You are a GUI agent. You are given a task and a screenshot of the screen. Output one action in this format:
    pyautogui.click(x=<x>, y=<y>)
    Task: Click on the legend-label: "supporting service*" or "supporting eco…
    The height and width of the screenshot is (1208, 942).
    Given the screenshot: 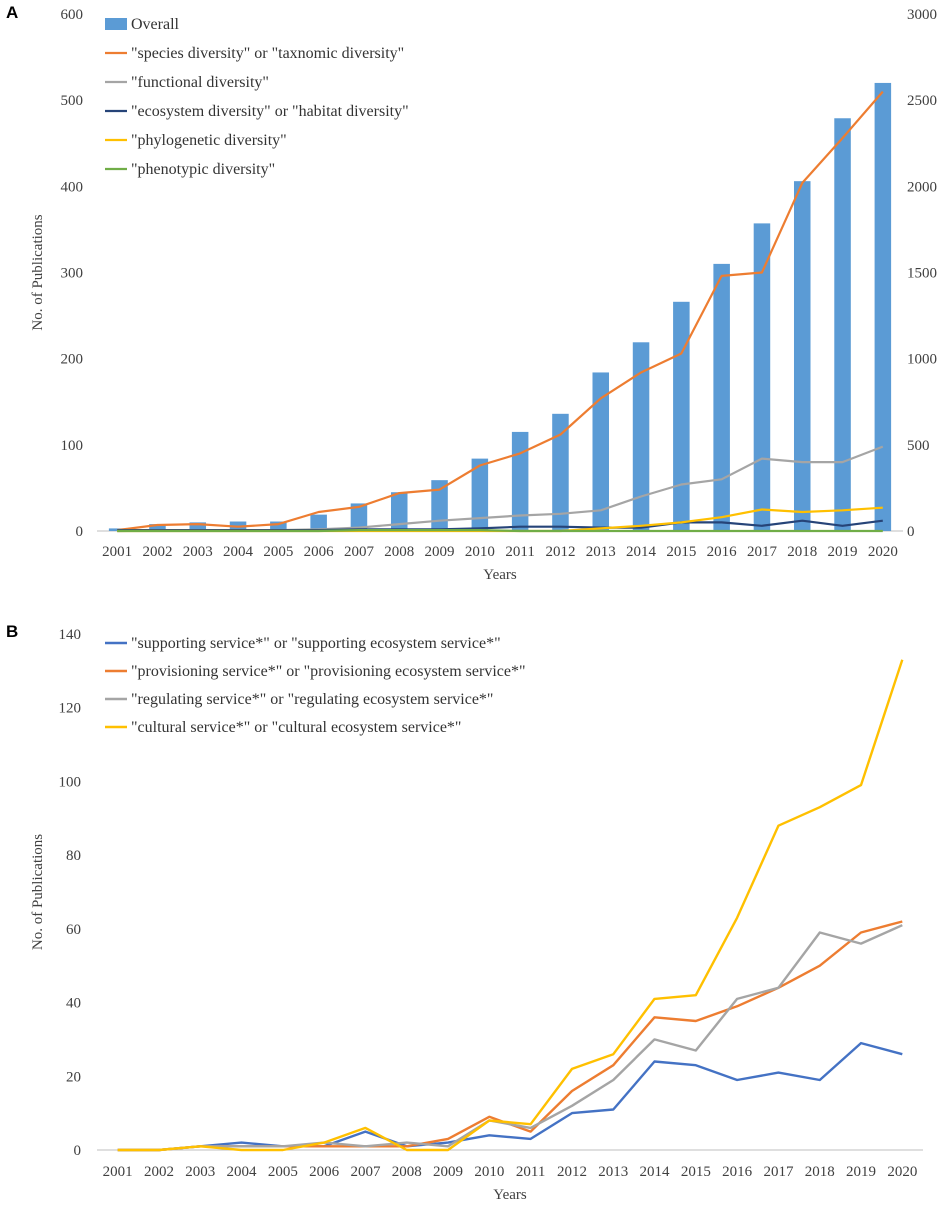 What is the action you would take?
    pyautogui.click(x=316, y=643)
    